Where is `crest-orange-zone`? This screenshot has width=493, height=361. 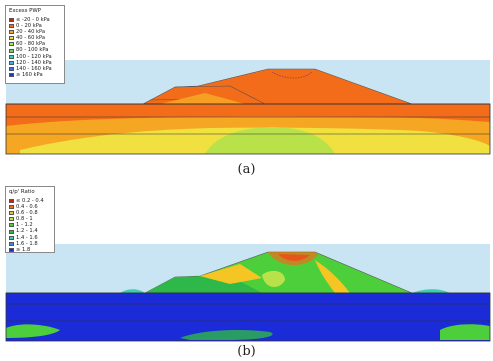
crest-orange-zone is located at coordinates (293, 259).